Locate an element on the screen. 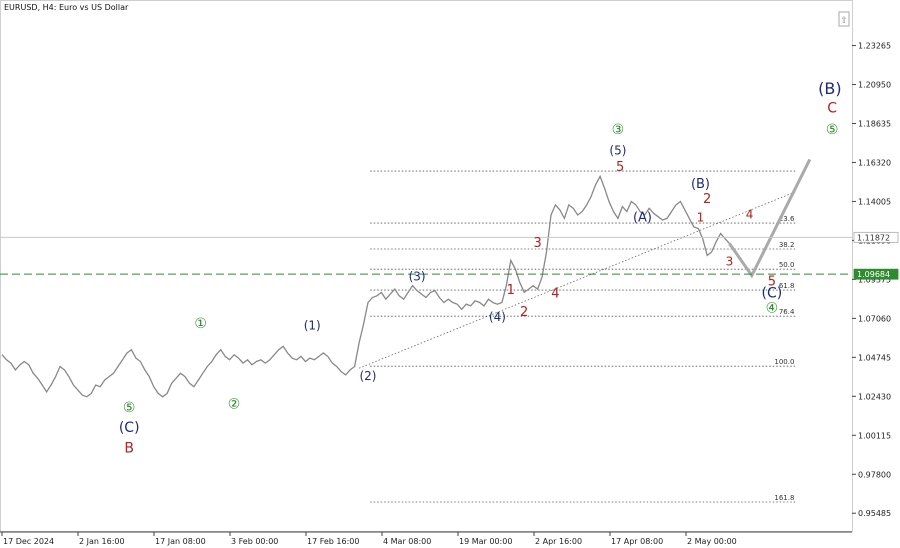  options-button-box is located at coordinates (844, 19).